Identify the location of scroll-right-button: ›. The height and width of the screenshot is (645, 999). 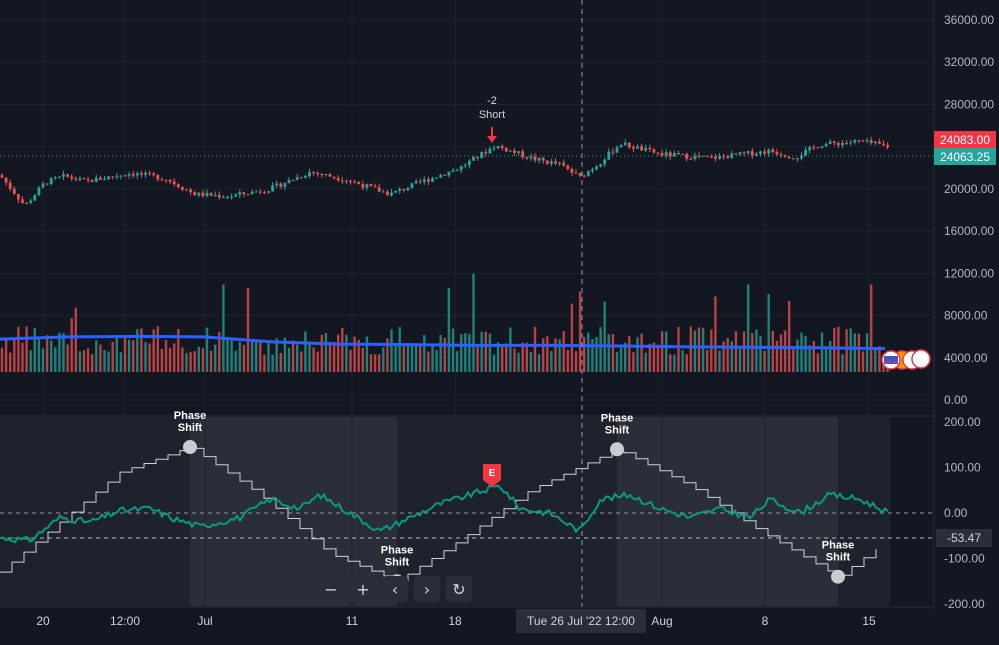
(427, 589).